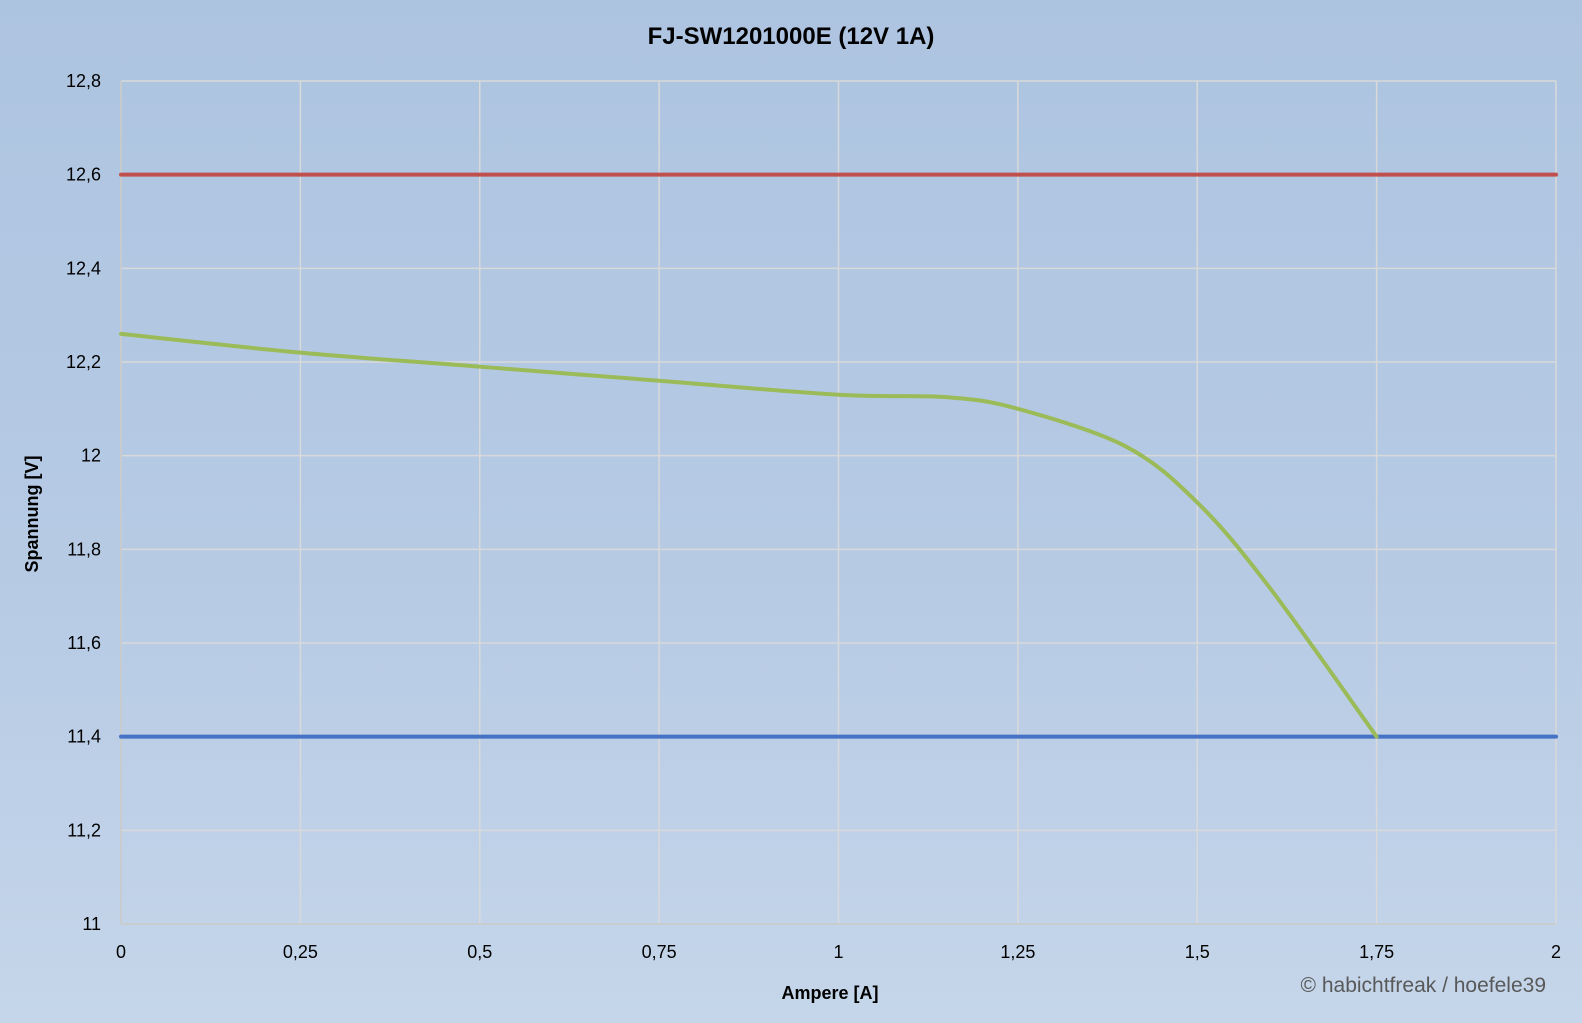  What do you see at coordinates (84, 830) in the screenshot?
I see `y-tick-label: 11,2` at bounding box center [84, 830].